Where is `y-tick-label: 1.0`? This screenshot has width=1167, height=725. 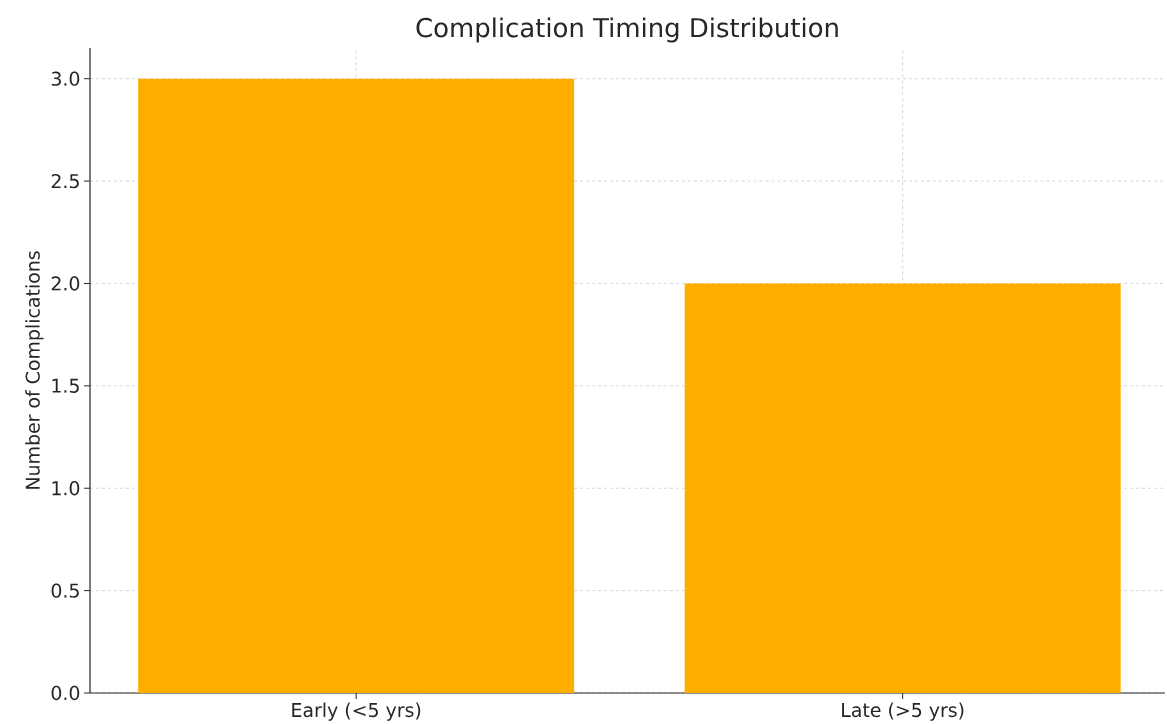
y-tick-label: 1.0 is located at coordinates (66, 488).